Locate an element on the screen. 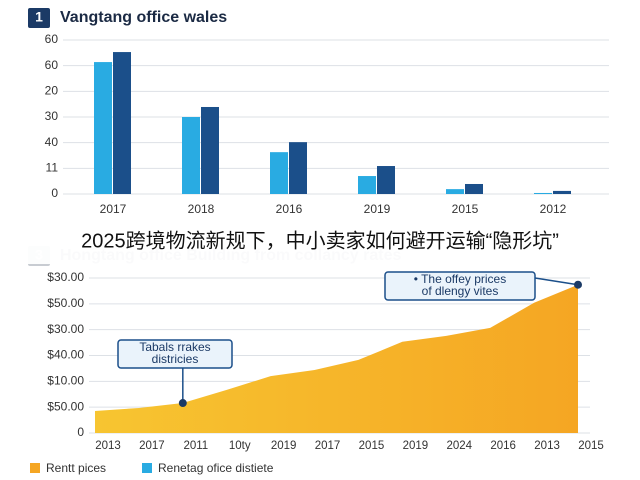  y-tick-label: 30 is located at coordinates (52, 116).